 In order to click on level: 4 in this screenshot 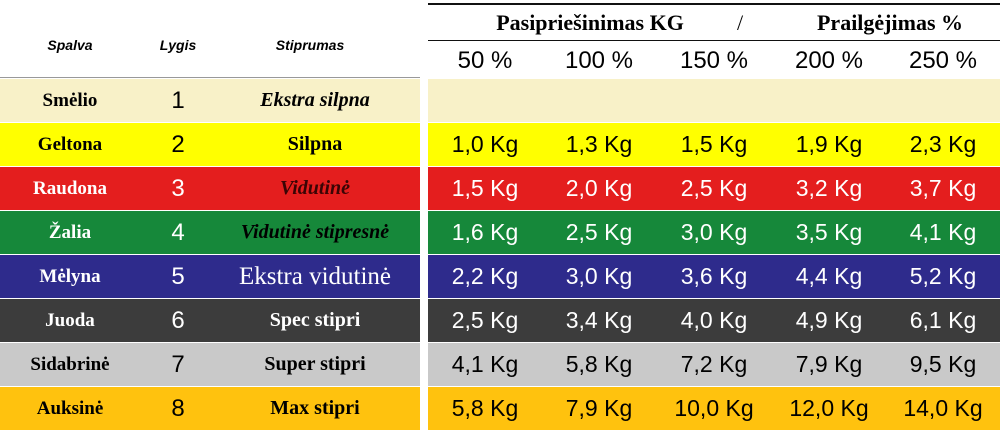, I will do `click(178, 232)`.